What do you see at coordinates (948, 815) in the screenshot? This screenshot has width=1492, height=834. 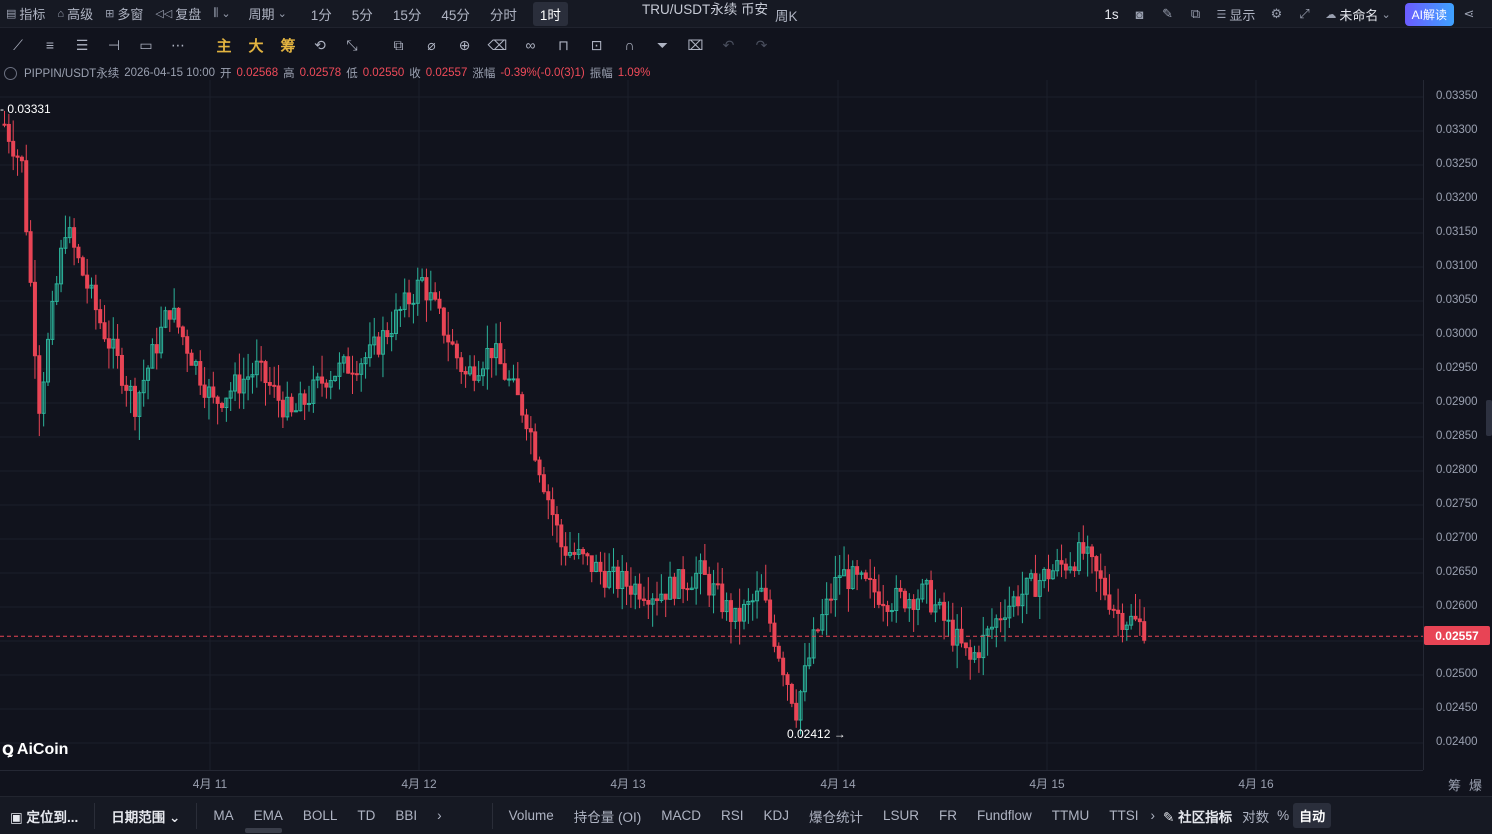 I see `indicator-fr: FR` at bounding box center [948, 815].